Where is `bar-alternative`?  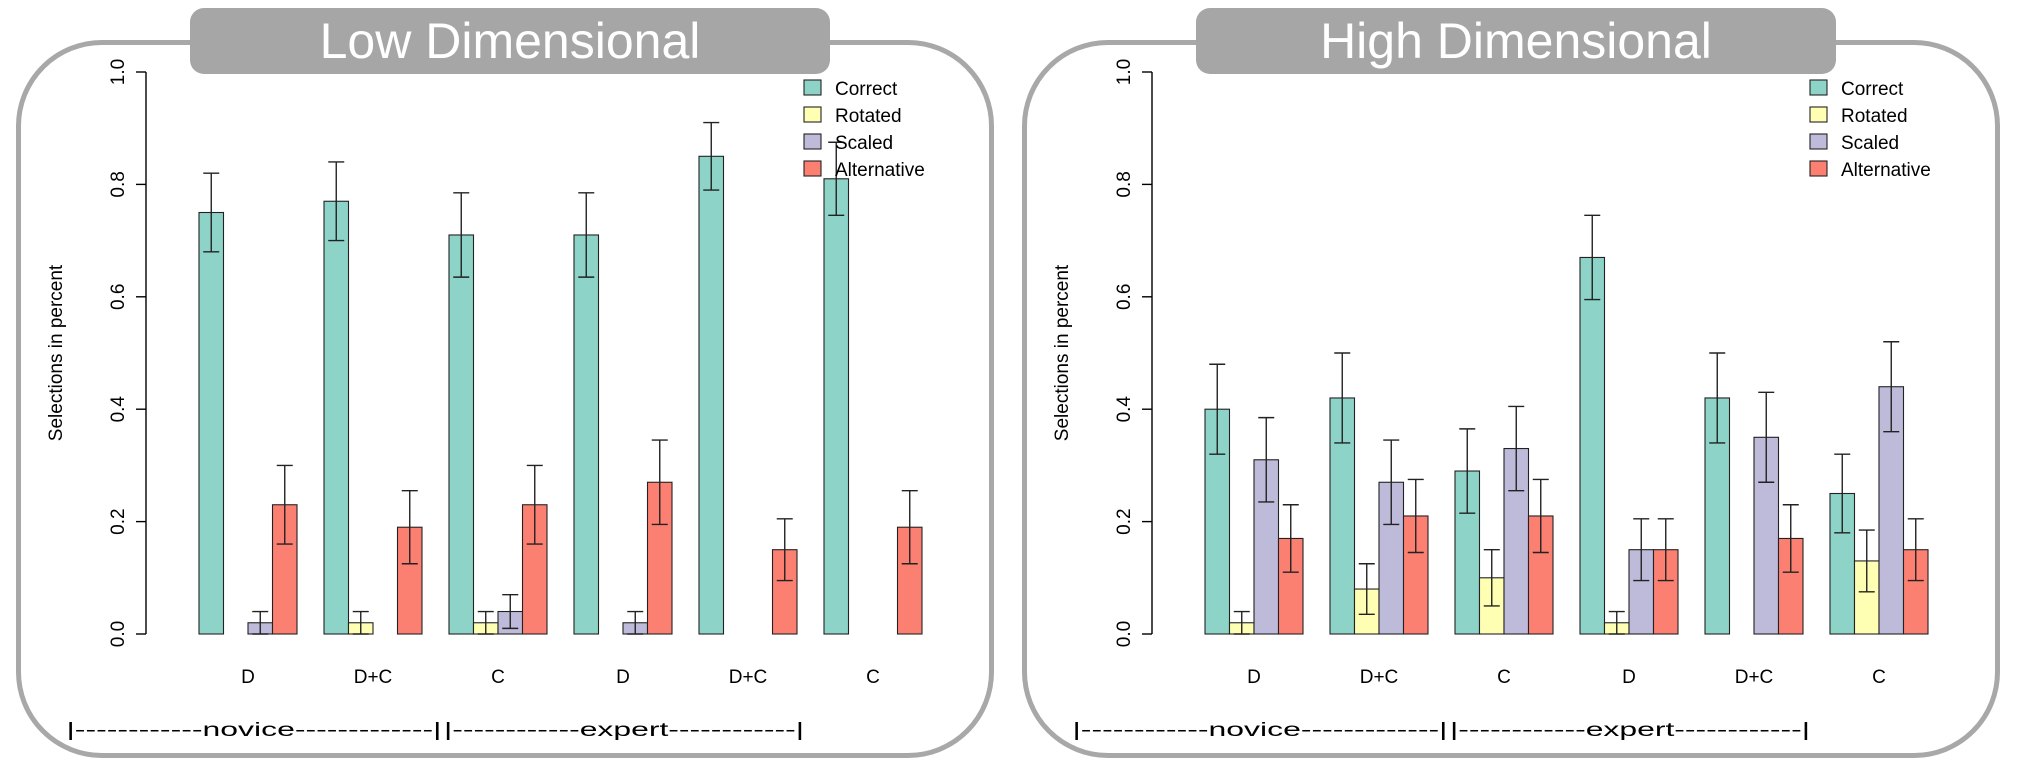 bar-alternative is located at coordinates (534, 569).